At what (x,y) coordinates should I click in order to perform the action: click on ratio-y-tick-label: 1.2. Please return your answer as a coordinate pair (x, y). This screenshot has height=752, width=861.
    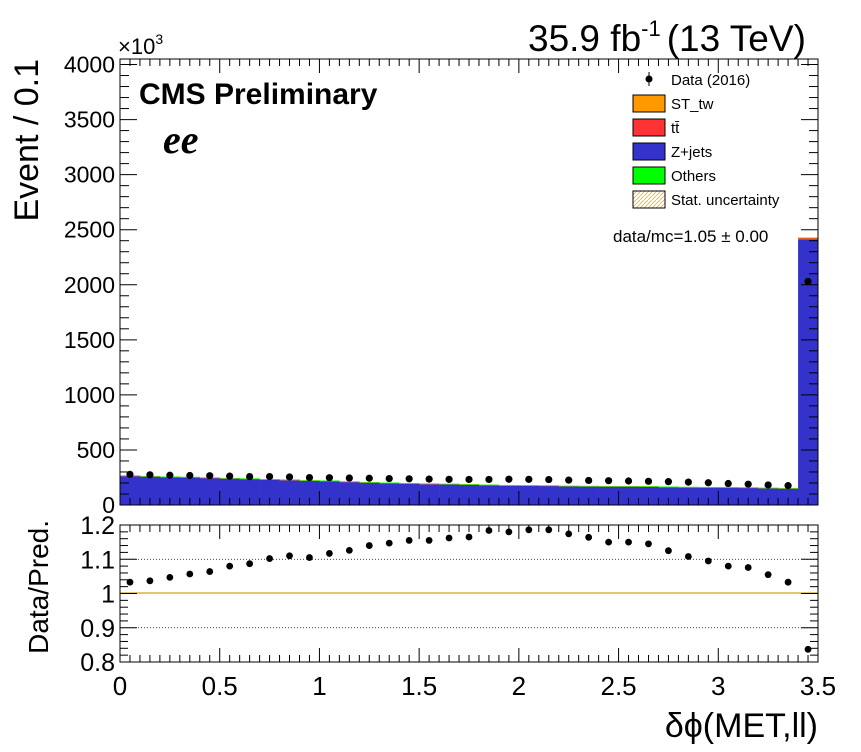
    Looking at the image, I should click on (97, 526).